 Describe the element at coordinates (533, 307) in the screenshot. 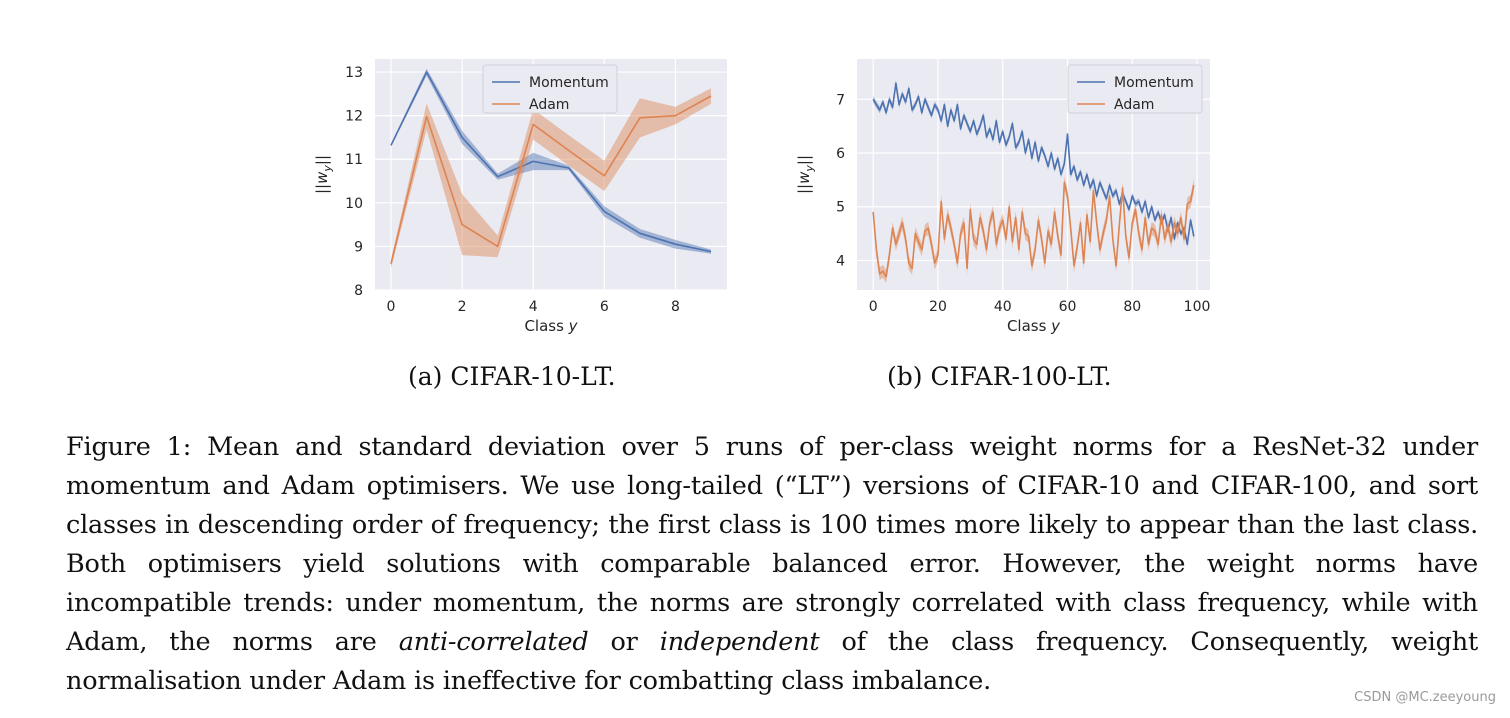

I see `x-tick-label: 4` at that location.